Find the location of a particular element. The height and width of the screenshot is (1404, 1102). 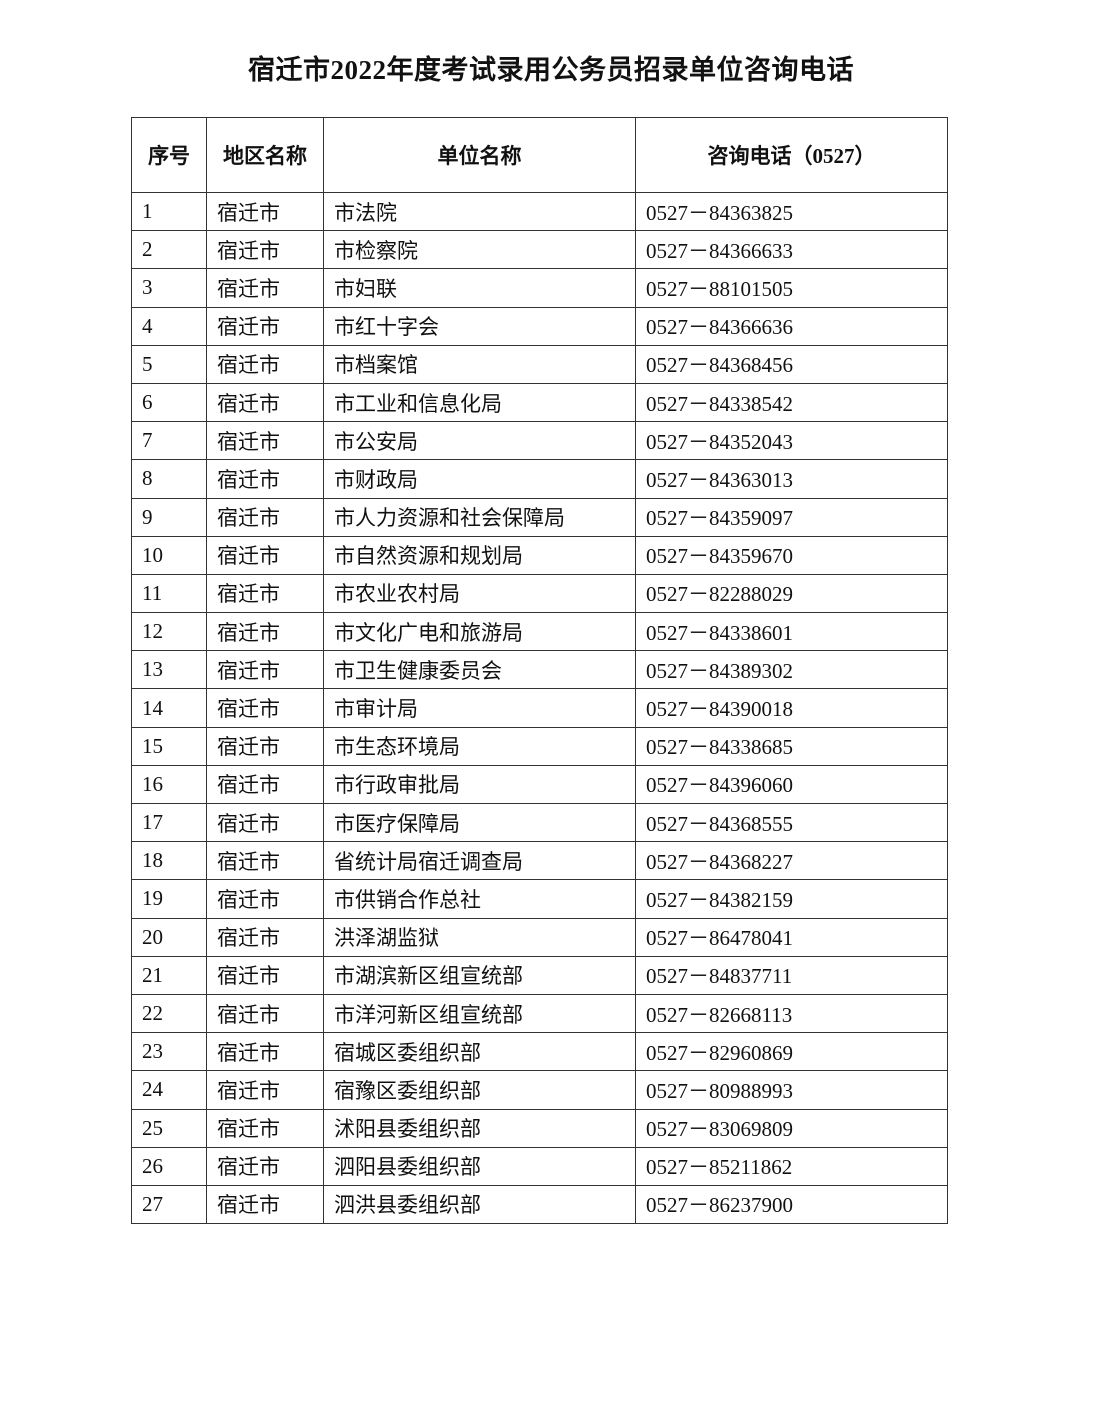

cell-index: 23 is located at coordinates (169, 1052).